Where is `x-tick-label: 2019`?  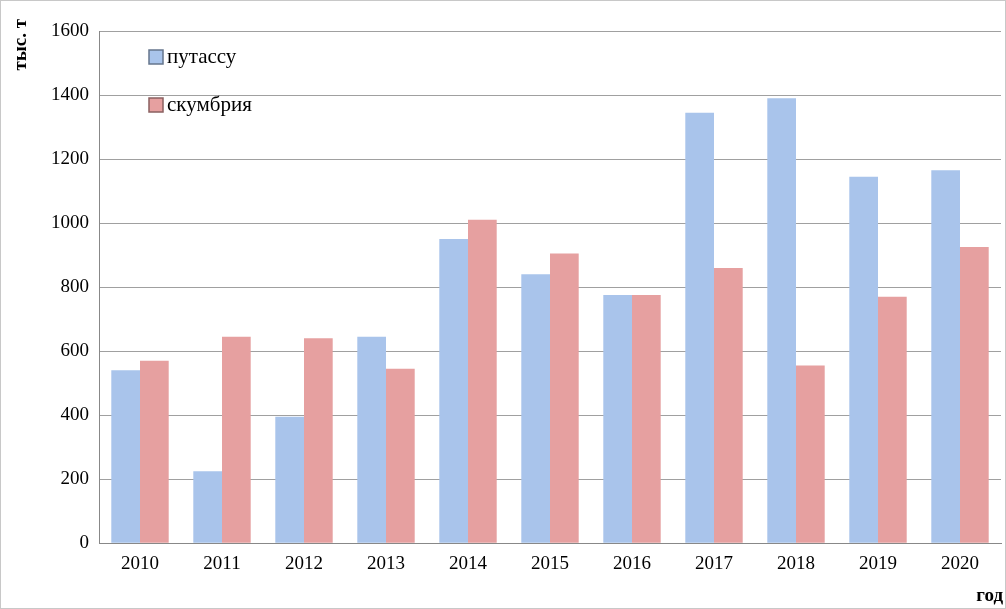
x-tick-label: 2019 is located at coordinates (878, 562).